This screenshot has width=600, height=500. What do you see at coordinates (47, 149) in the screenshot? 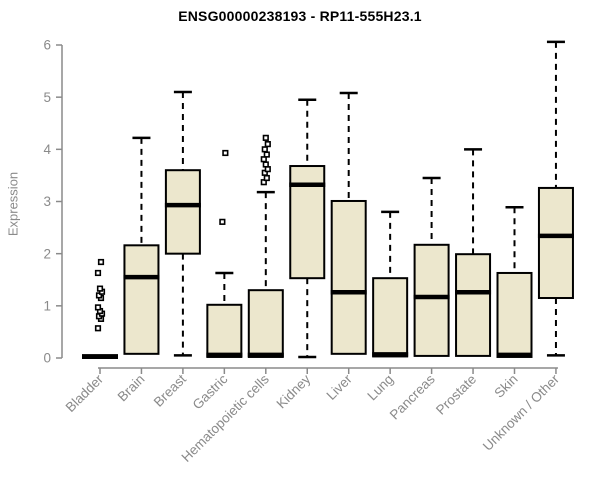
I see `y-tick-label: 4` at bounding box center [47, 149].